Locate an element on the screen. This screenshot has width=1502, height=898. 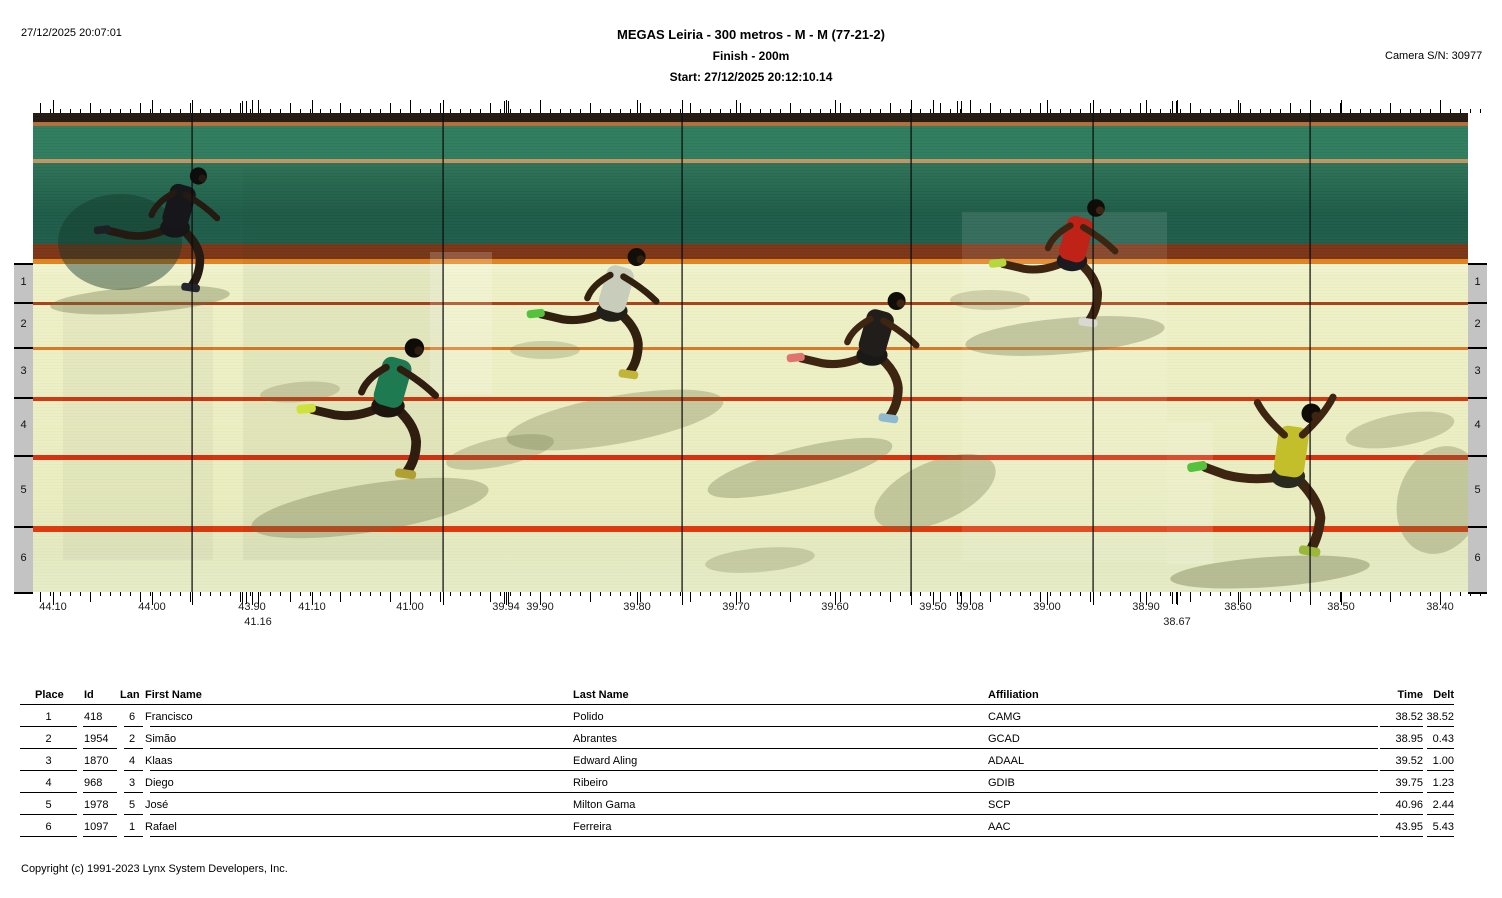
lane-line is located at coordinates (750, 457).